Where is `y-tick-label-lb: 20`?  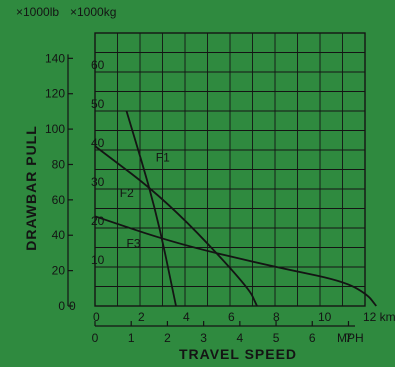 y-tick-label-lb: 20 is located at coordinates (59, 271).